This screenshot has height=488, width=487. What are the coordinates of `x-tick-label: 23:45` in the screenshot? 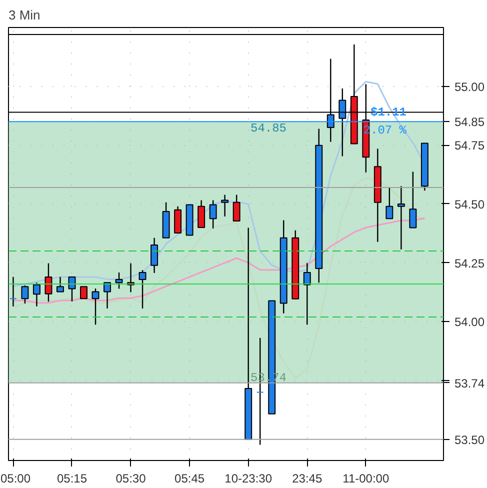 It's located at (307, 479).